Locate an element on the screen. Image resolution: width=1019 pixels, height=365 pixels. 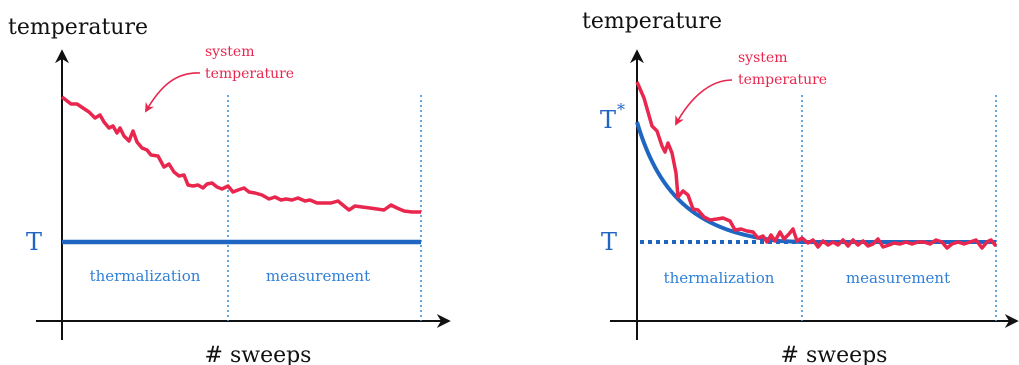
left-x-axis-label: # sweeps is located at coordinates (258, 354).